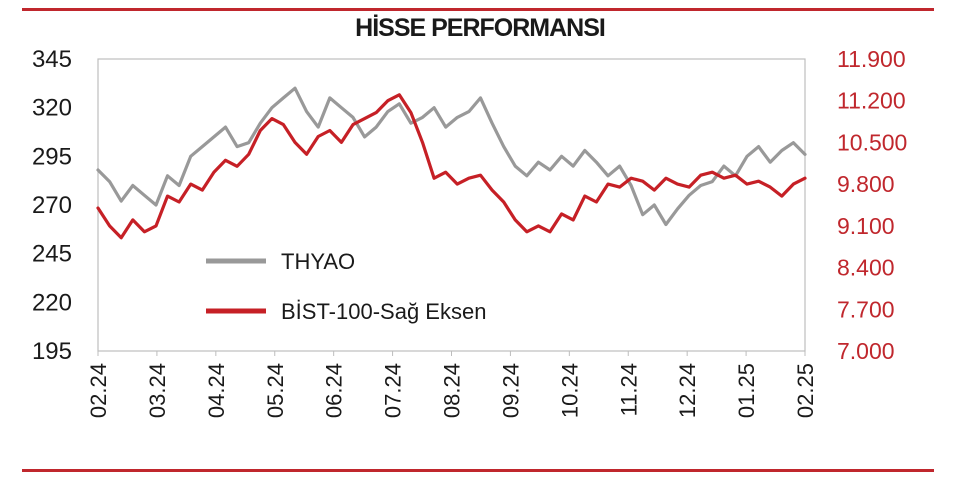 The width and height of the screenshot is (960, 481). Describe the element at coordinates (866, 309) in the screenshot. I see `right-tick-label: 7.700` at that location.